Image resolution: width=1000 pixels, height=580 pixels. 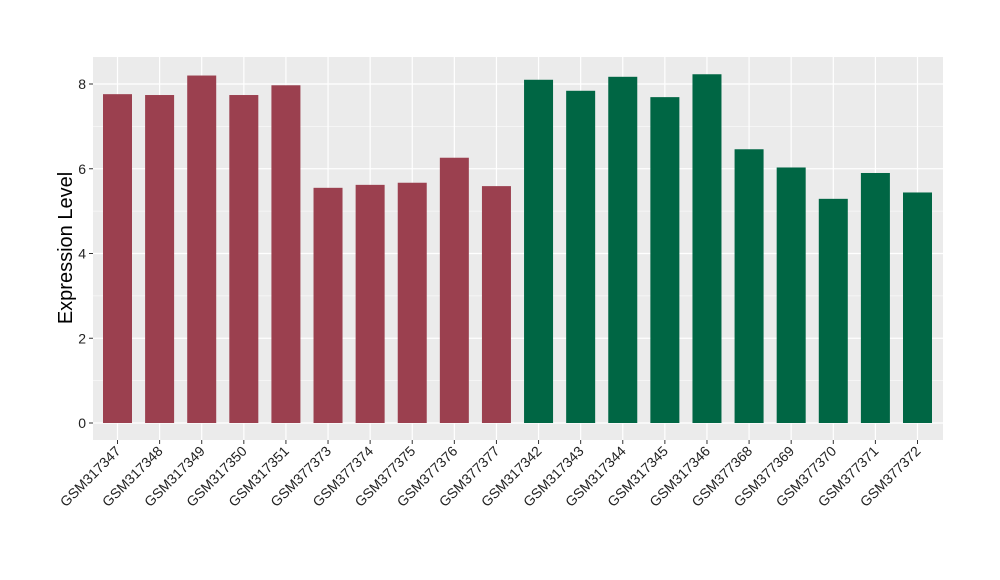 What do you see at coordinates (82, 423) in the screenshot?
I see `y-tick-label: 0` at bounding box center [82, 423].